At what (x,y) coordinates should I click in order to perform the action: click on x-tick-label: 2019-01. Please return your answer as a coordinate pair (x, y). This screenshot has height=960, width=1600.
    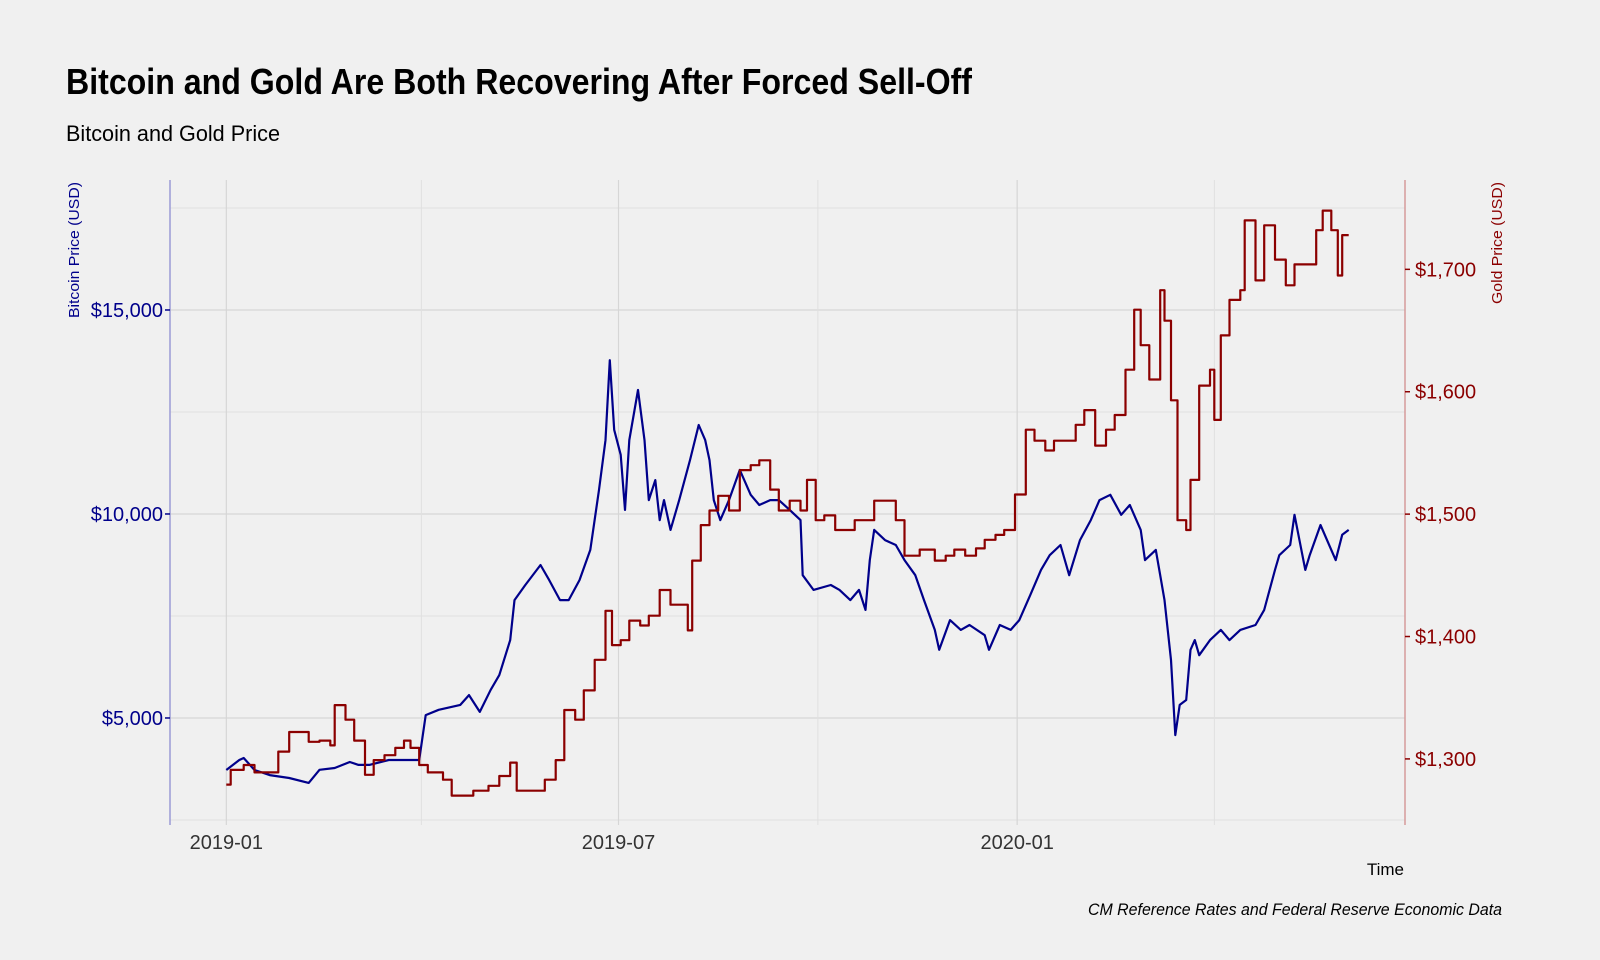
    Looking at the image, I should click on (226, 843).